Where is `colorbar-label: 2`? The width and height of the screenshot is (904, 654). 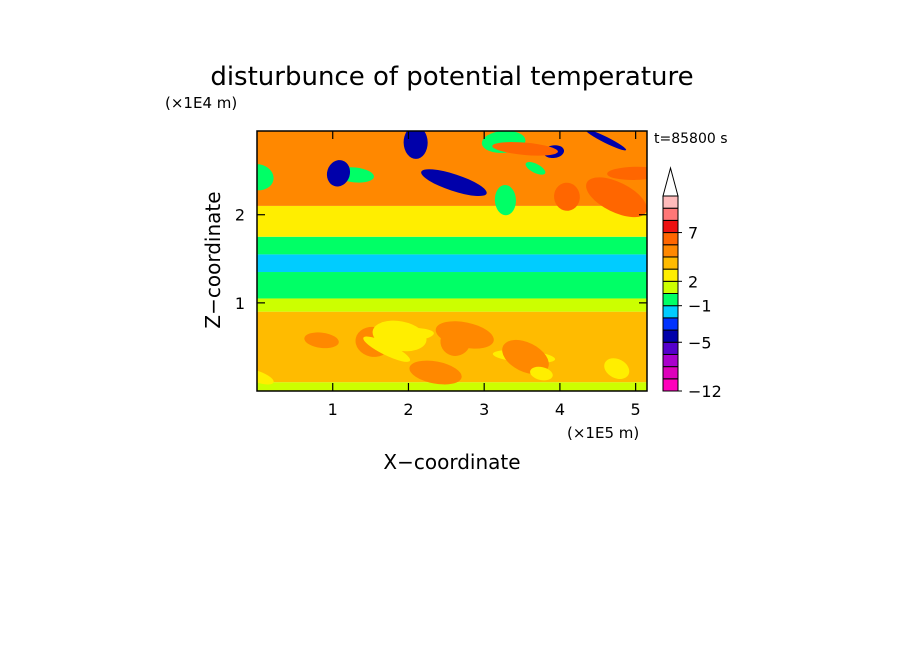 colorbar-label: 2 is located at coordinates (693, 281).